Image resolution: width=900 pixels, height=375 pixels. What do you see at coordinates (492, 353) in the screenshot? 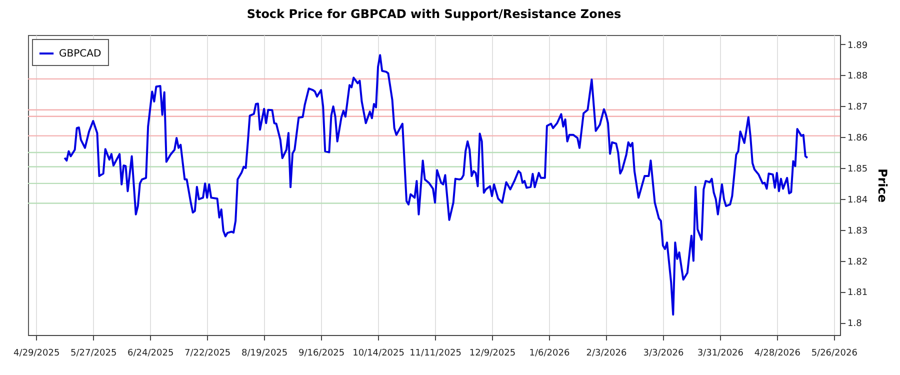
I see `x-tick-label: 12/9/2025` at bounding box center [492, 353].